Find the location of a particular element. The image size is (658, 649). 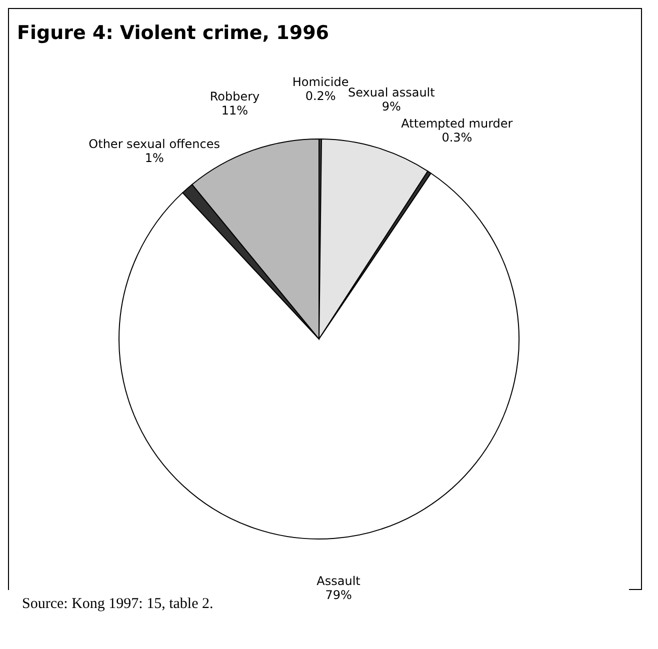

source-note: Source: Kong 1997: 15, table 2. is located at coordinates (118, 604).